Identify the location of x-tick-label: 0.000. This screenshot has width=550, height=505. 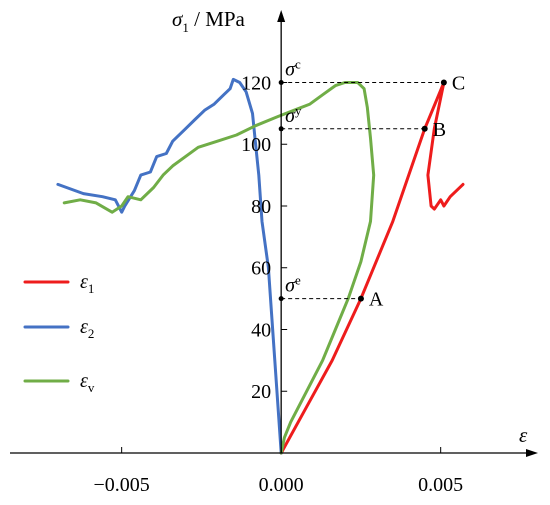
(281, 485).